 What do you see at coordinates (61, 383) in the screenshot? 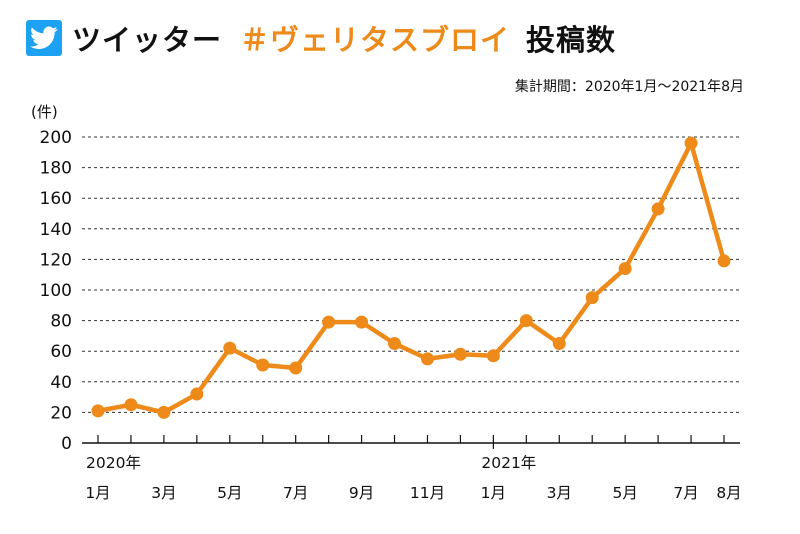
I see `y-tick-label: 40` at bounding box center [61, 383].